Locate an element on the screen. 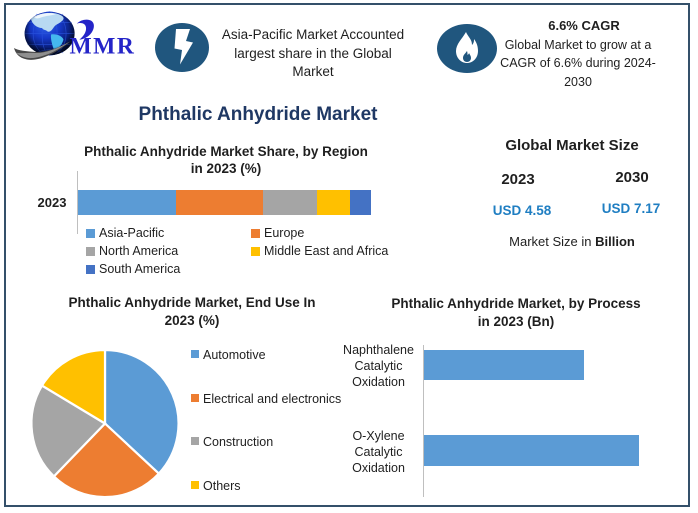 The width and height of the screenshot is (698, 513). svg-text: MMR is located at coordinates (103, 46).